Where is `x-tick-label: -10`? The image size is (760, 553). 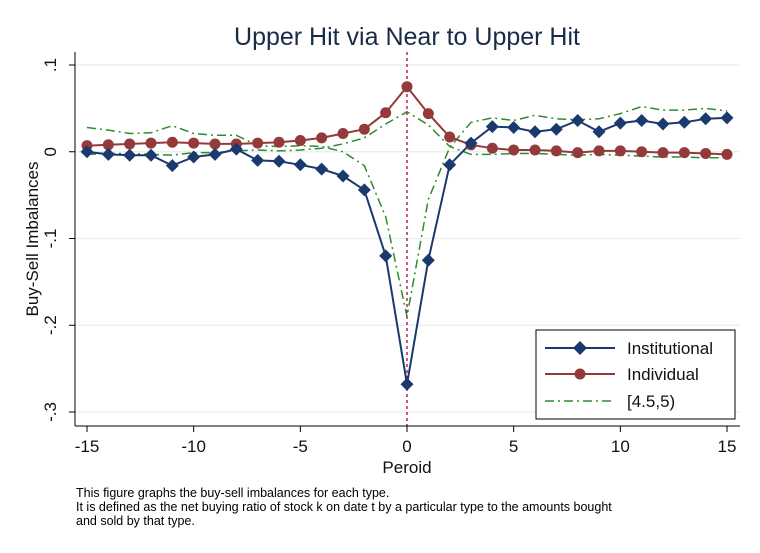
x-tick-label: -10 is located at coordinates (193, 446).